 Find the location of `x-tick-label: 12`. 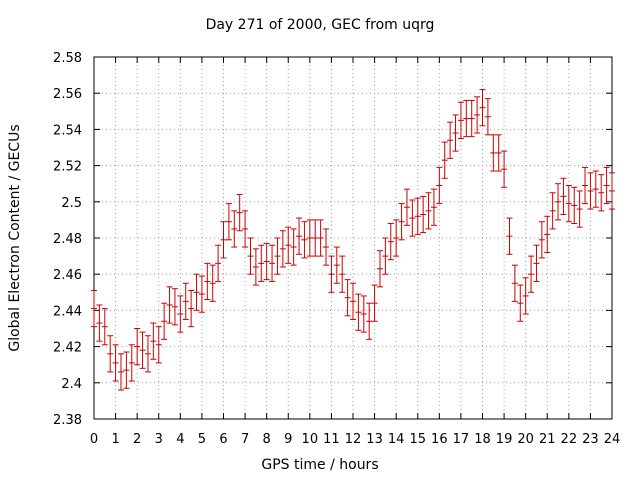

x-tick-label: 12 is located at coordinates (353, 439).